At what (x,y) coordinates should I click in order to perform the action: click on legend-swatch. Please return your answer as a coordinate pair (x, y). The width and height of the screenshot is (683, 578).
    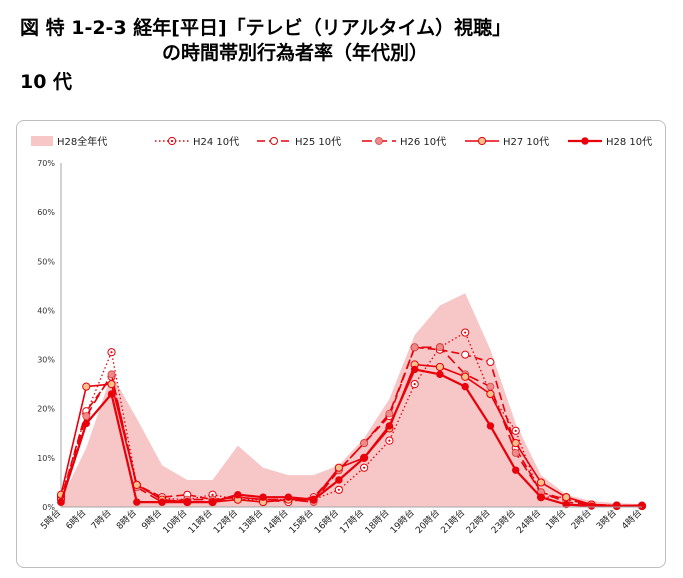
    Looking at the image, I should click on (42, 141).